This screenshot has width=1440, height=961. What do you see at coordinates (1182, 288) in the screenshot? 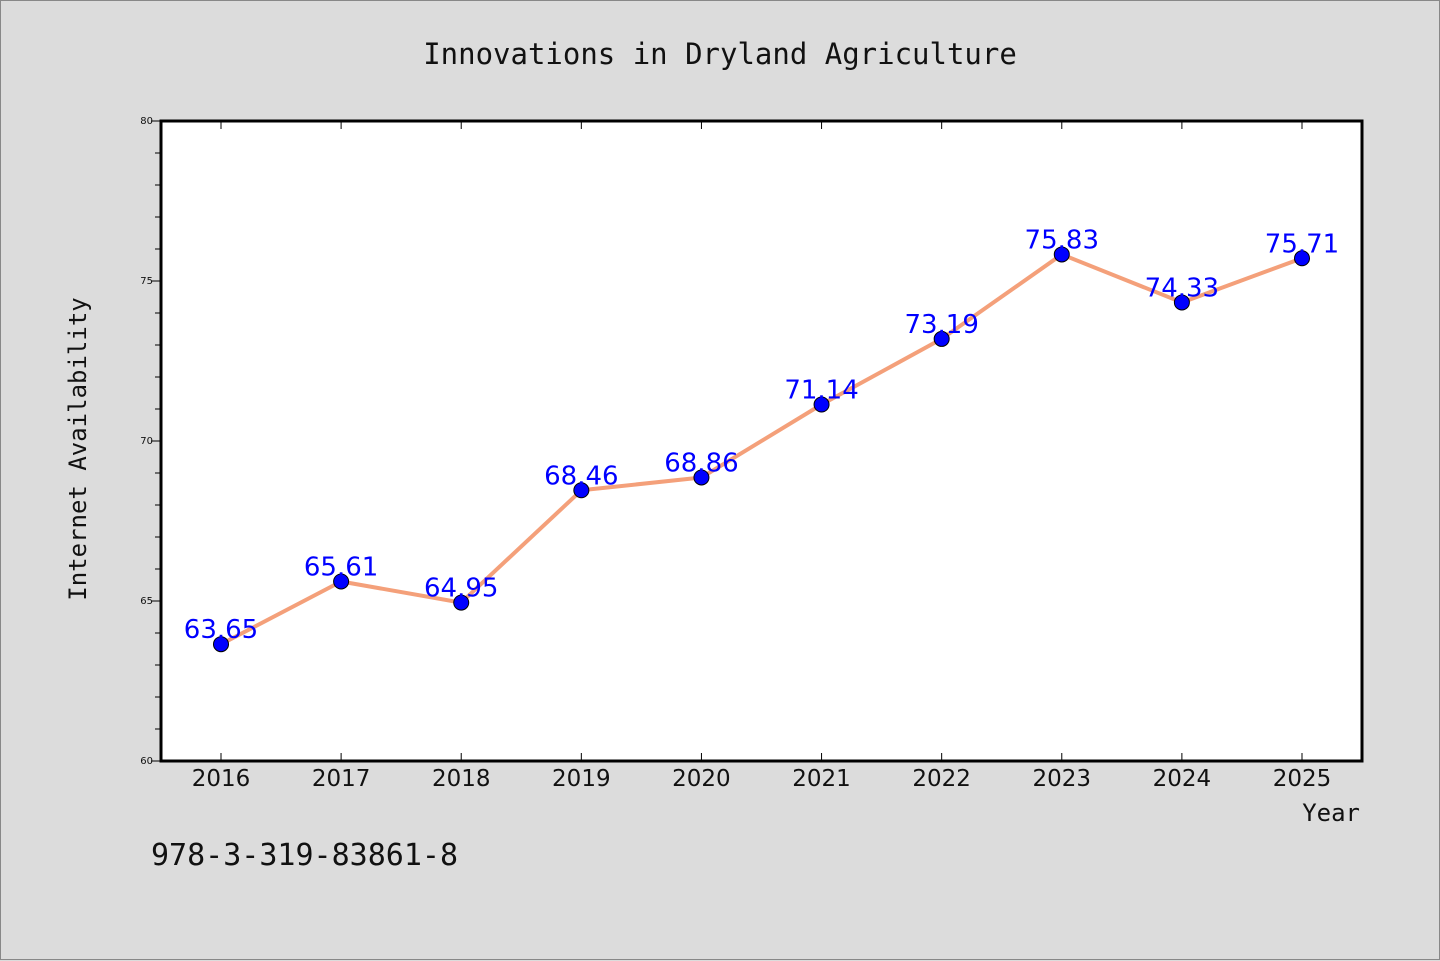
I see `data-label: 74.33` at bounding box center [1182, 288].